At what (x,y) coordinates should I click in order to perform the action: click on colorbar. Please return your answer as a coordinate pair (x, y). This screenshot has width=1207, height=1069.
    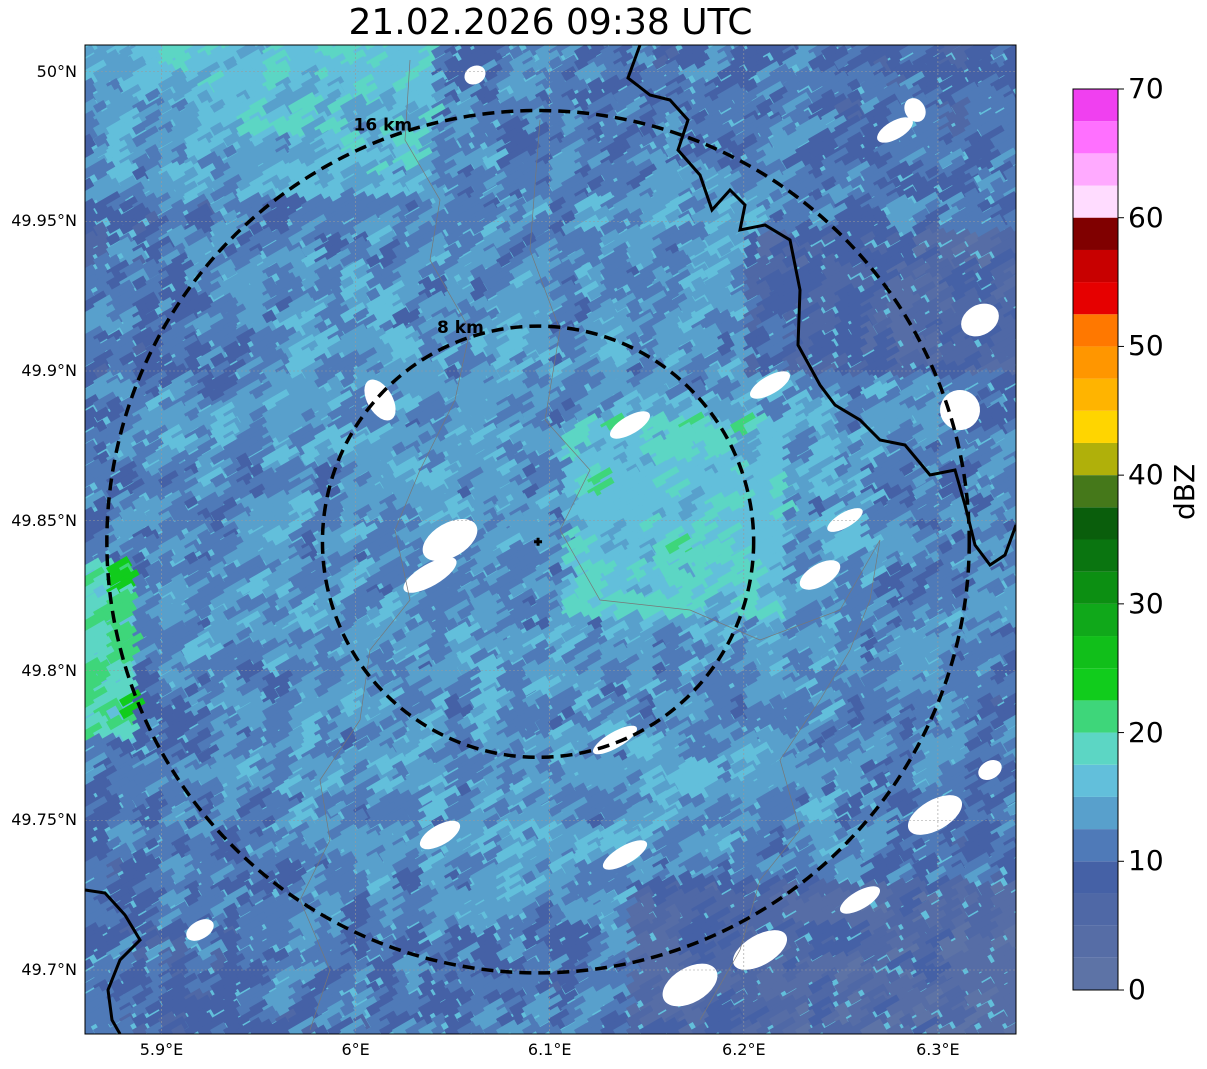
    Looking at the image, I should click on (1098, 539).